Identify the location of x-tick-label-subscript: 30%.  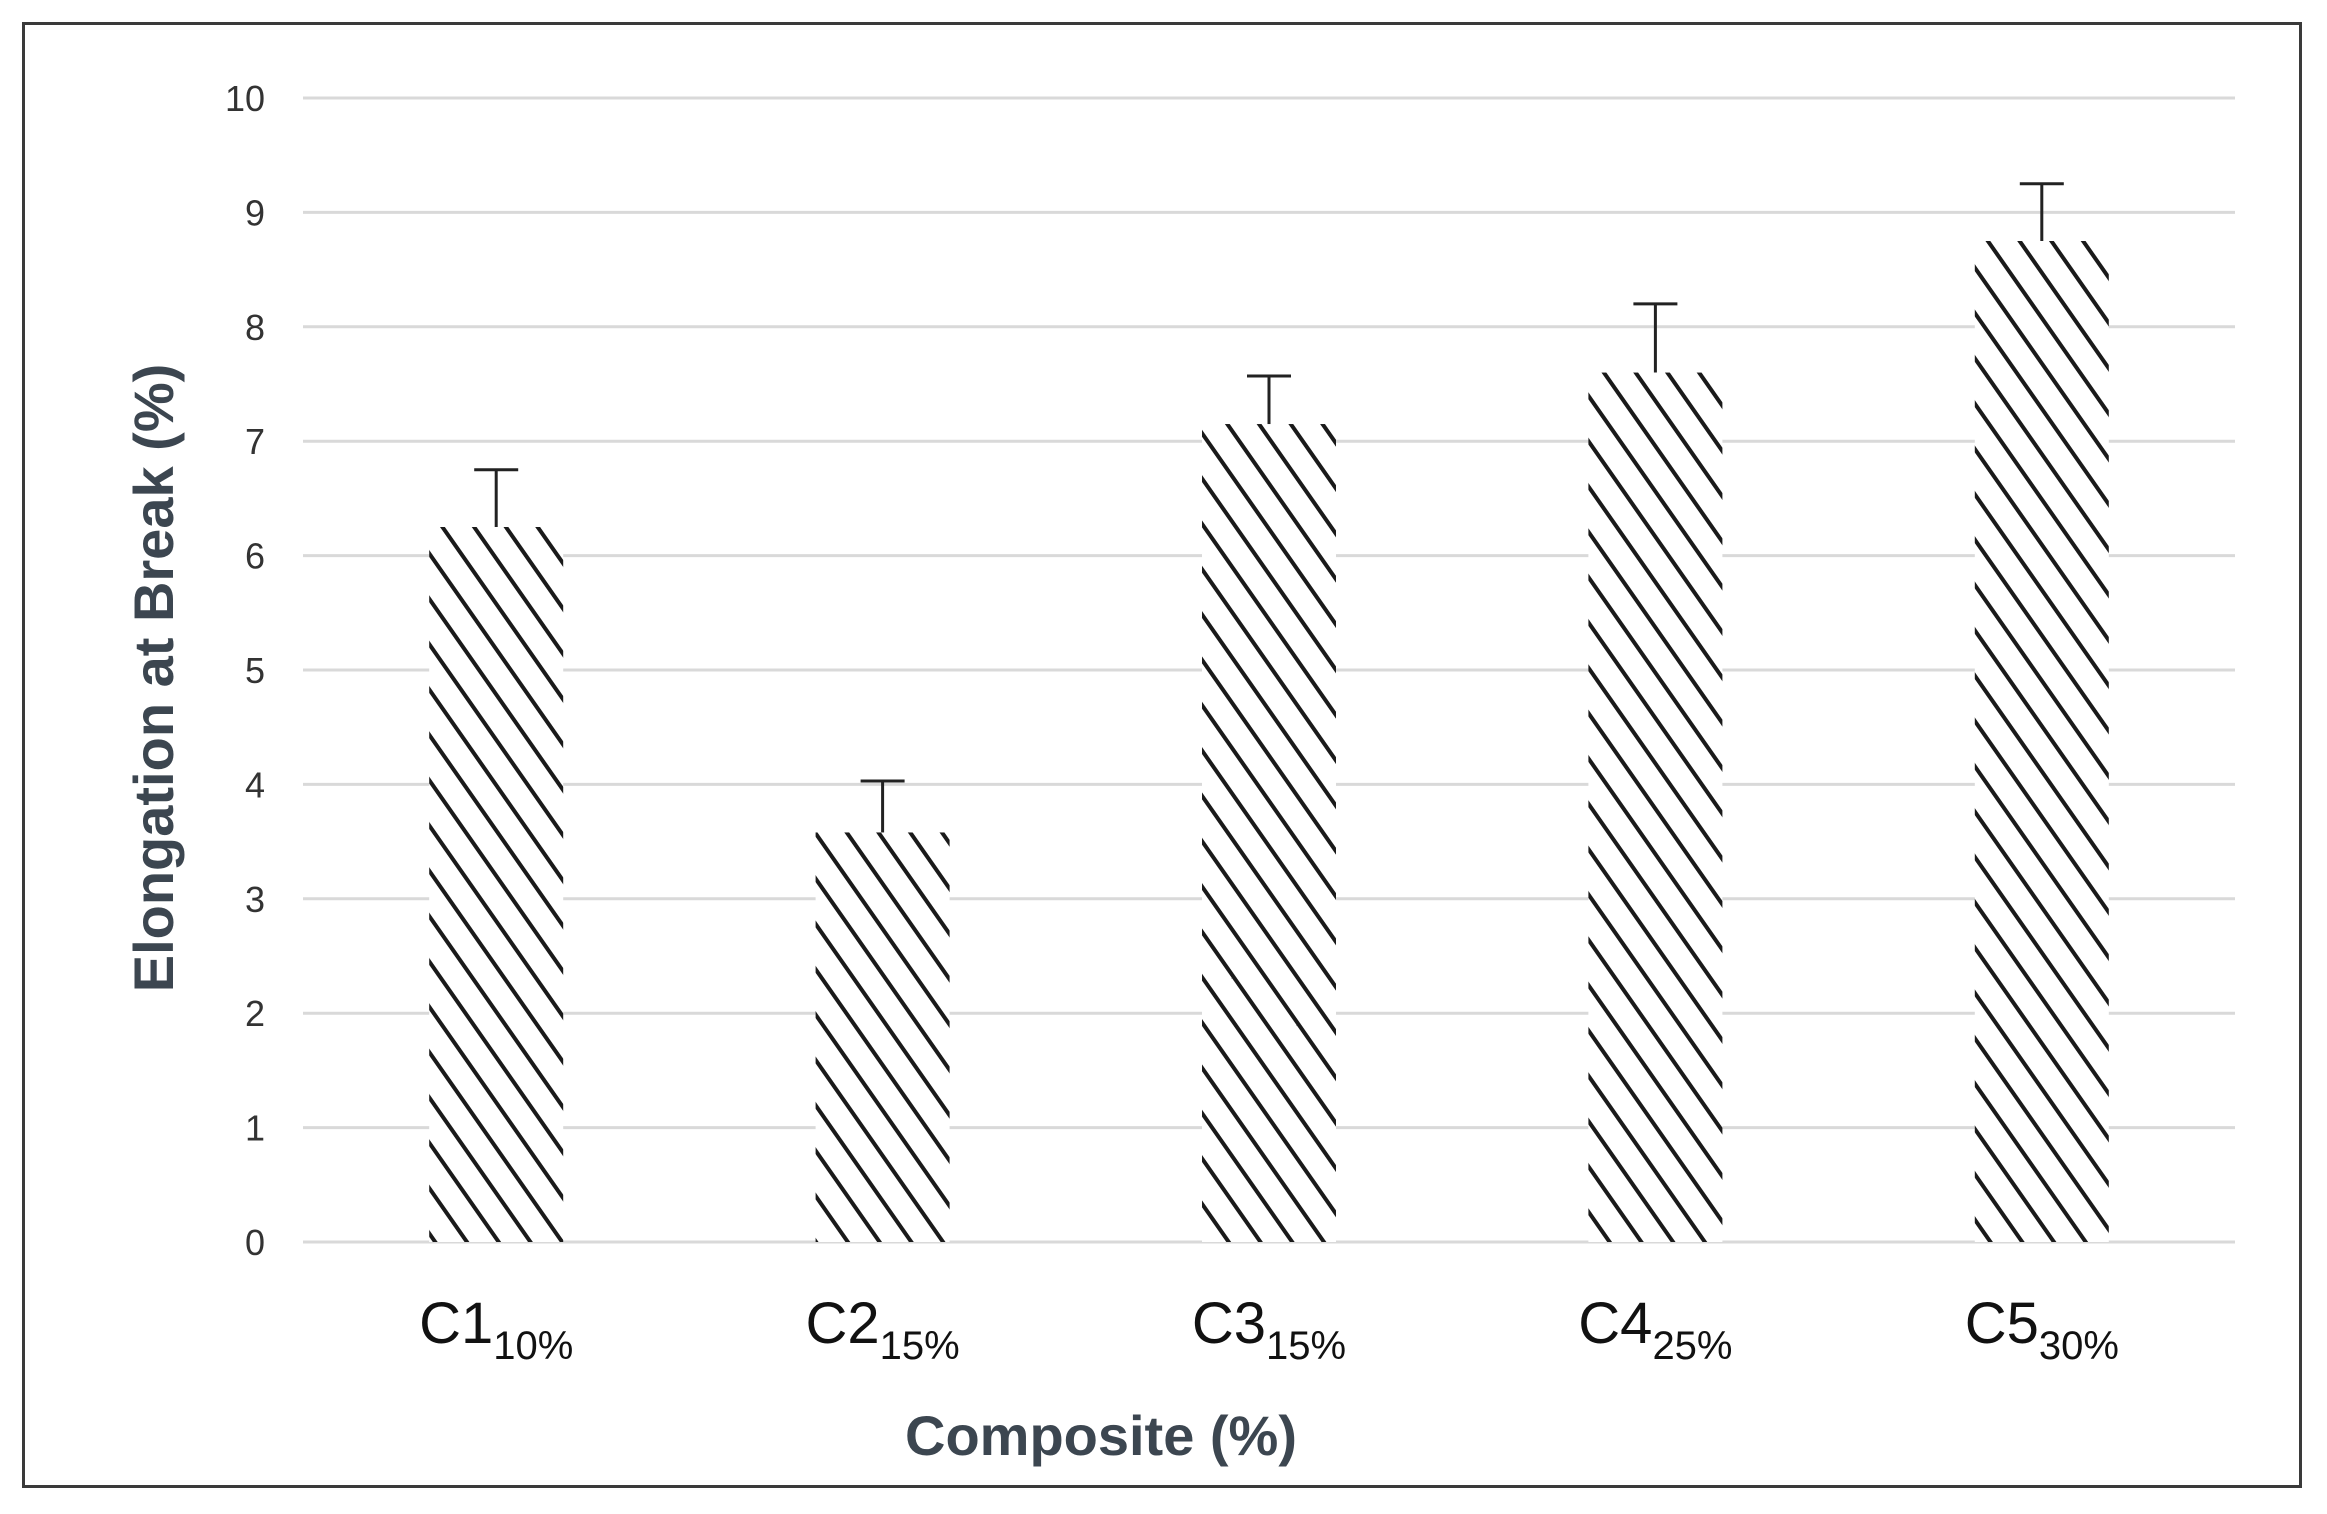
(2079, 1346).